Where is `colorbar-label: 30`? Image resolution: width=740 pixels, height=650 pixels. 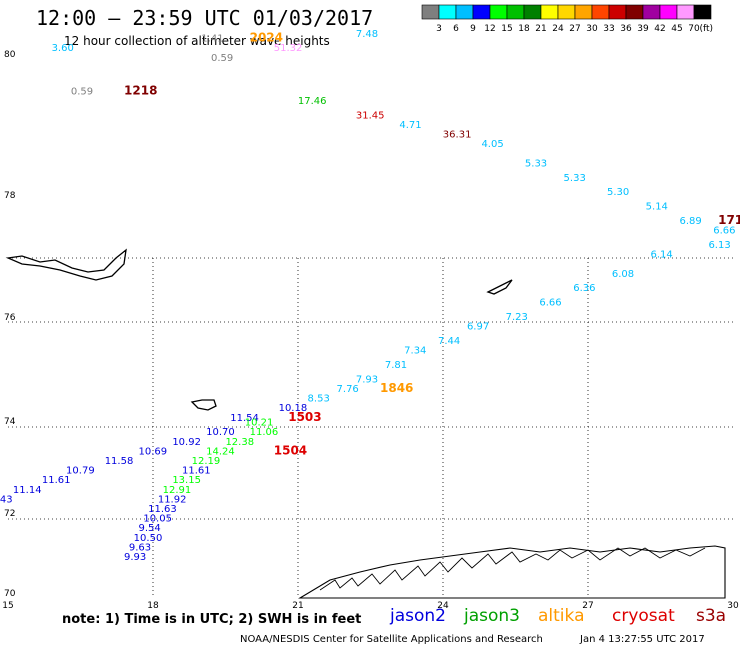 colorbar-label: 30 is located at coordinates (592, 29).